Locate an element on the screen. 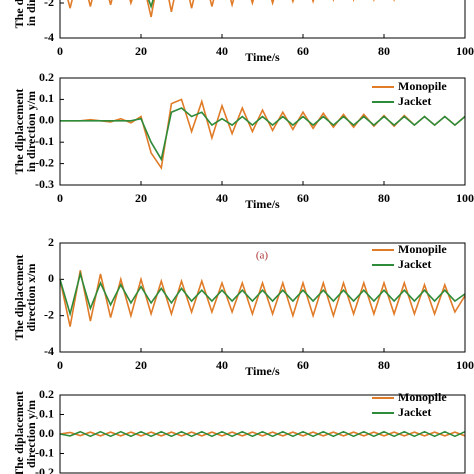 This screenshot has width=474, height=474. y-axis-label: direction x/m is located at coordinates (31, 297).